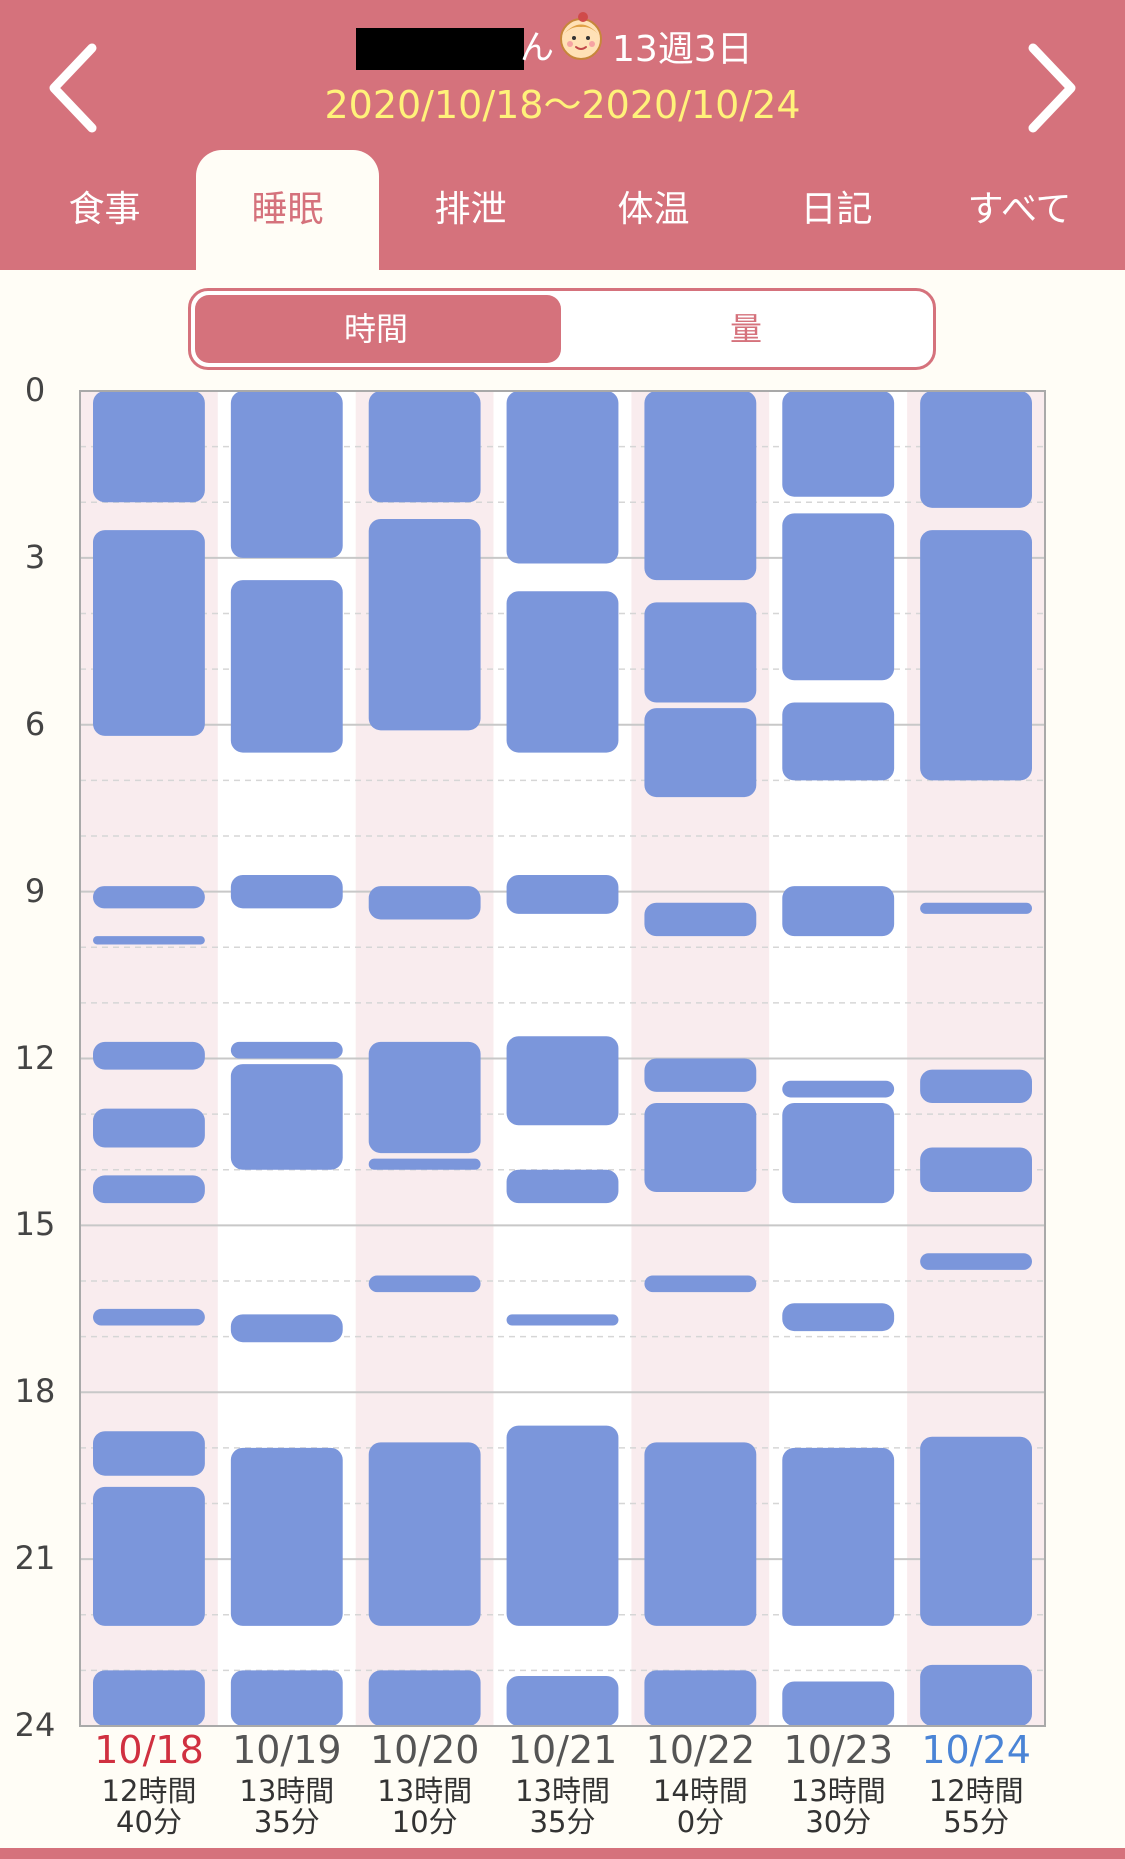 Image resolution: width=1125 pixels, height=1859 pixels. Describe the element at coordinates (35, 723) in the screenshot. I see `y-tick-label: 6` at that location.